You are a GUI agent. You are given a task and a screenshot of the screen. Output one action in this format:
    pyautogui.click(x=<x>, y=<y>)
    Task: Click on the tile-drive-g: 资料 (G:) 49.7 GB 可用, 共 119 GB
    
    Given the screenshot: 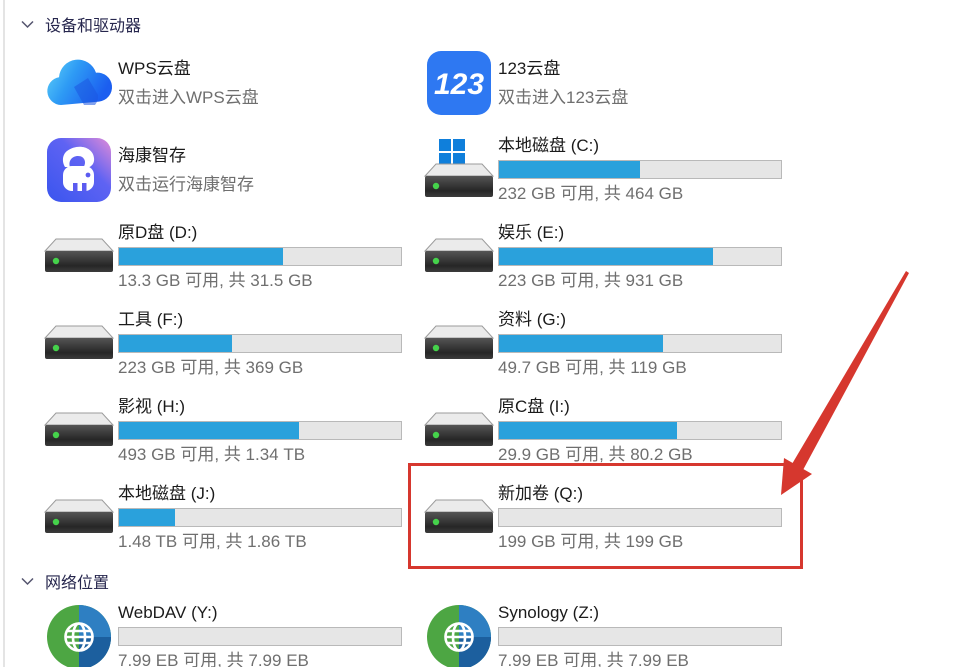 What is the action you would take?
    pyautogui.click(x=602, y=344)
    